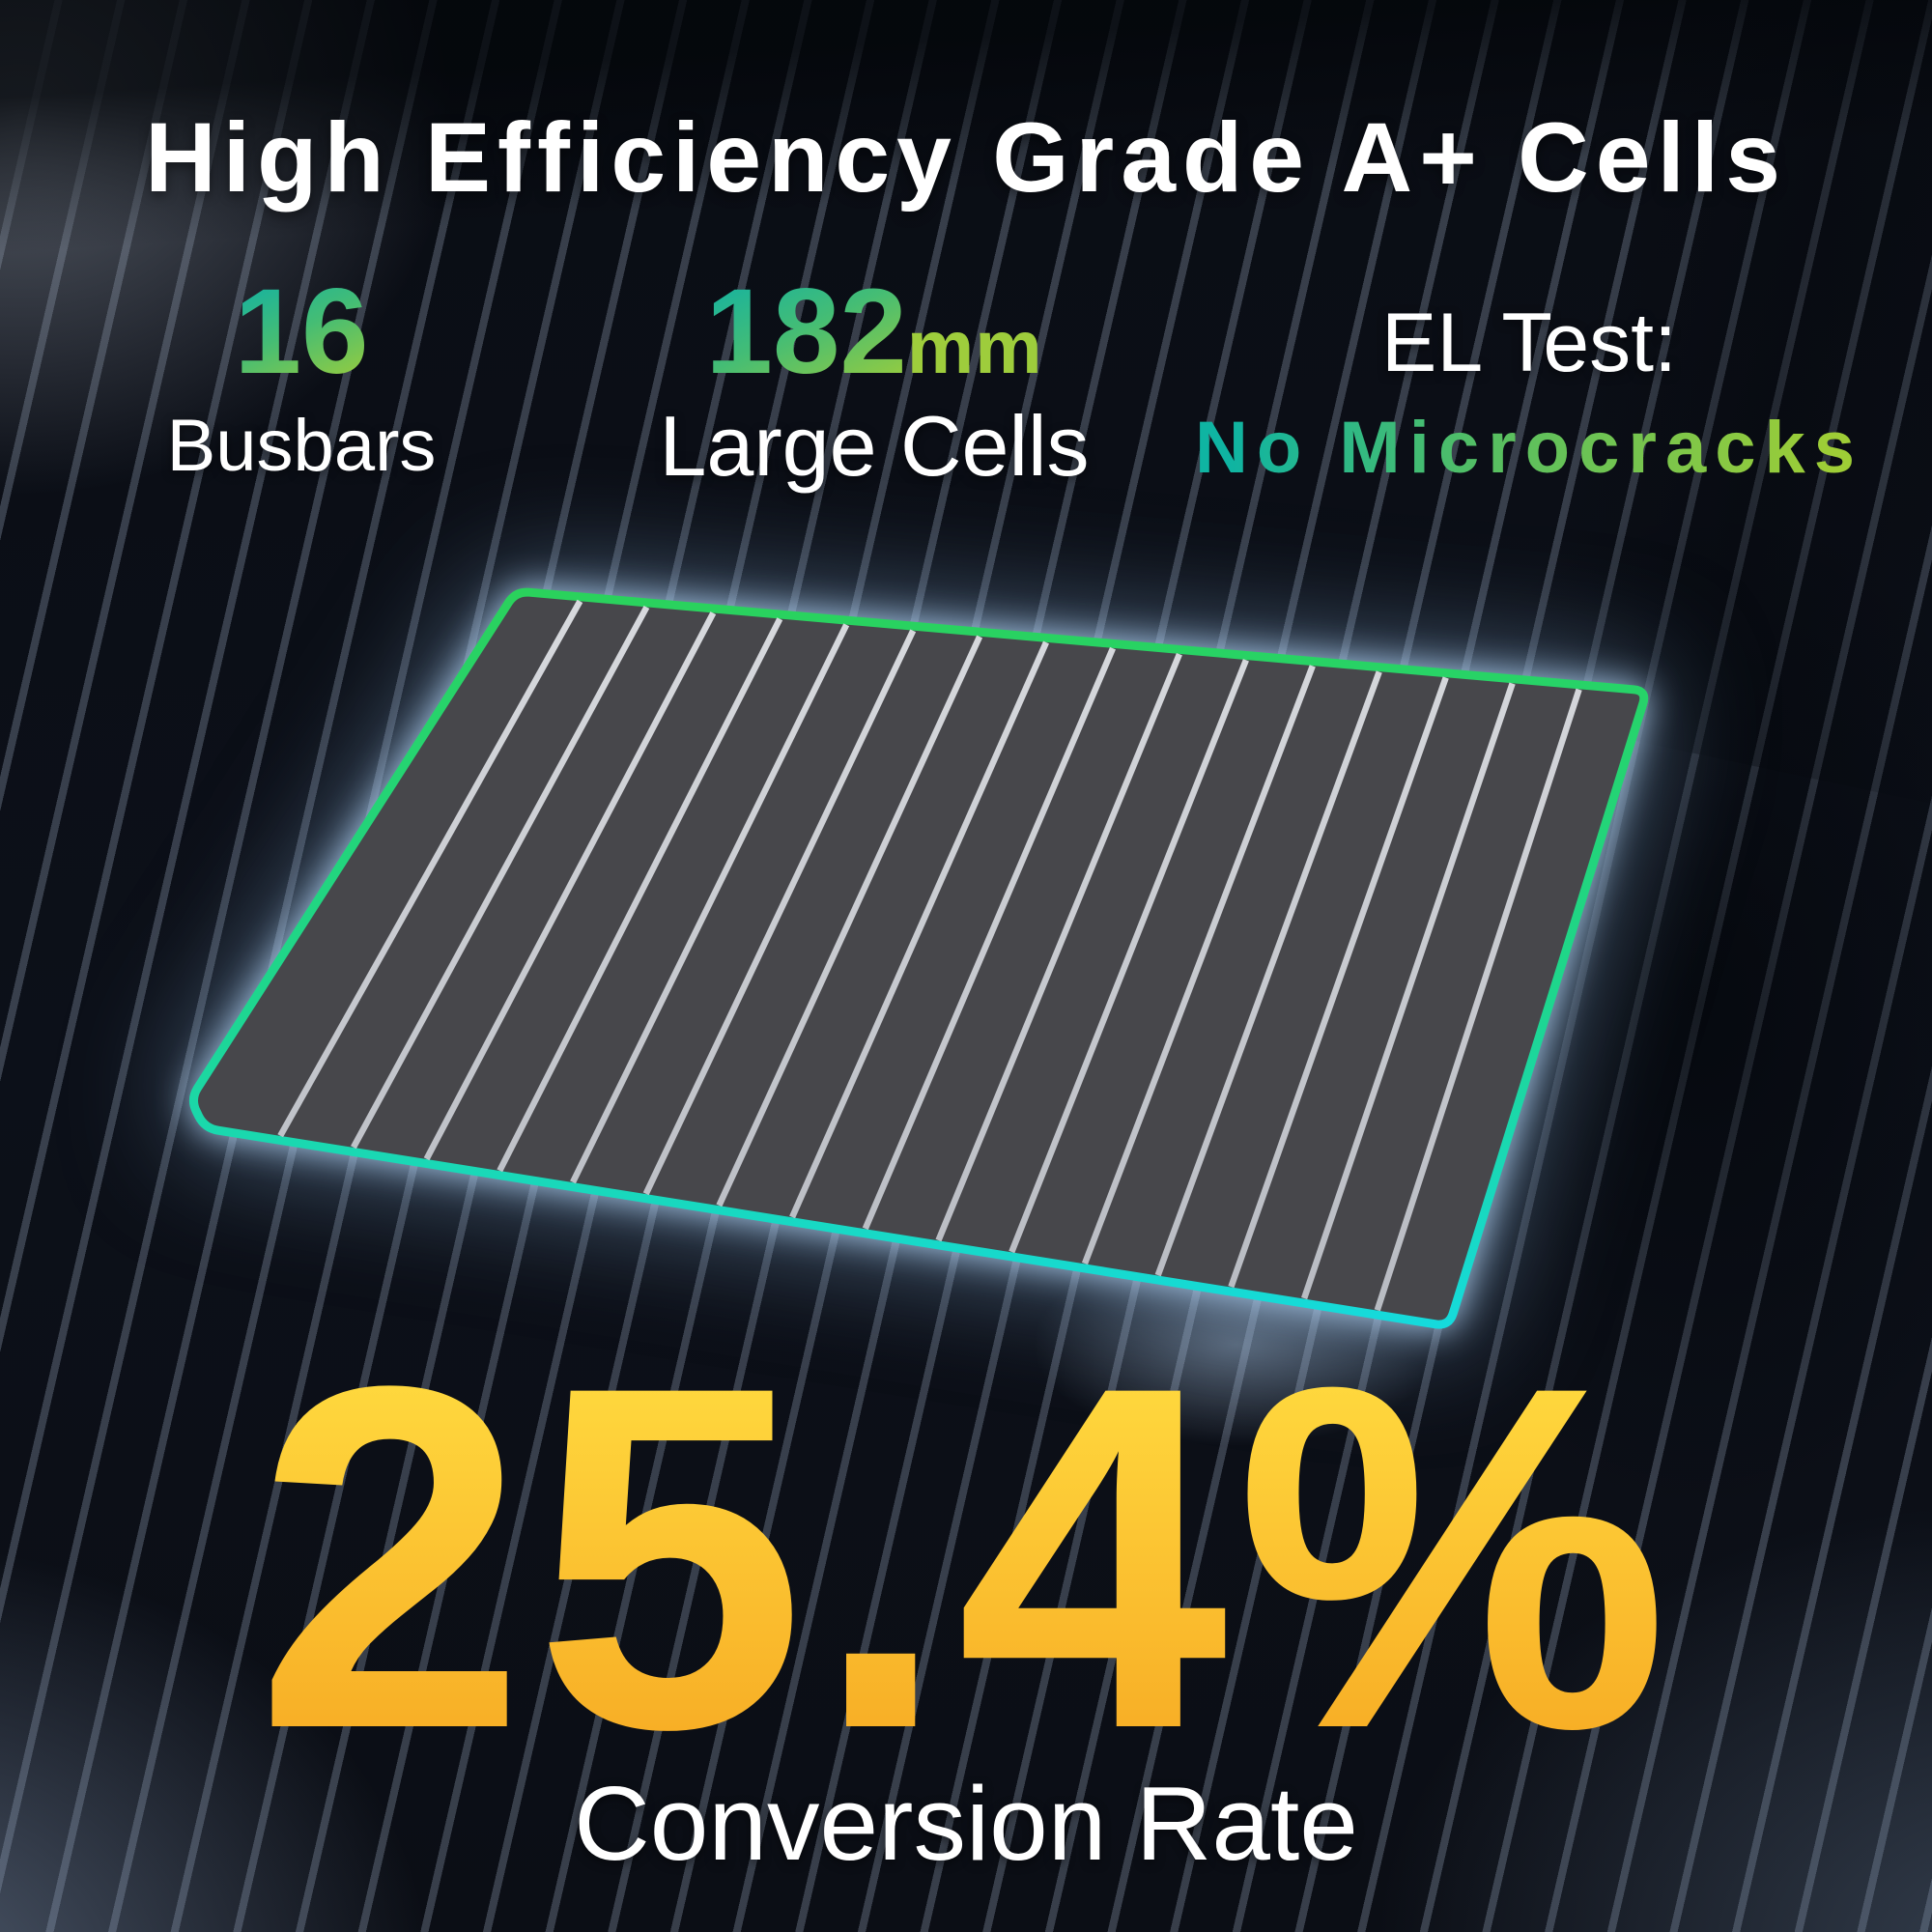 The height and width of the screenshot is (1932, 1932). What do you see at coordinates (874, 446) in the screenshot?
I see `cell-size-label: Large Cells` at bounding box center [874, 446].